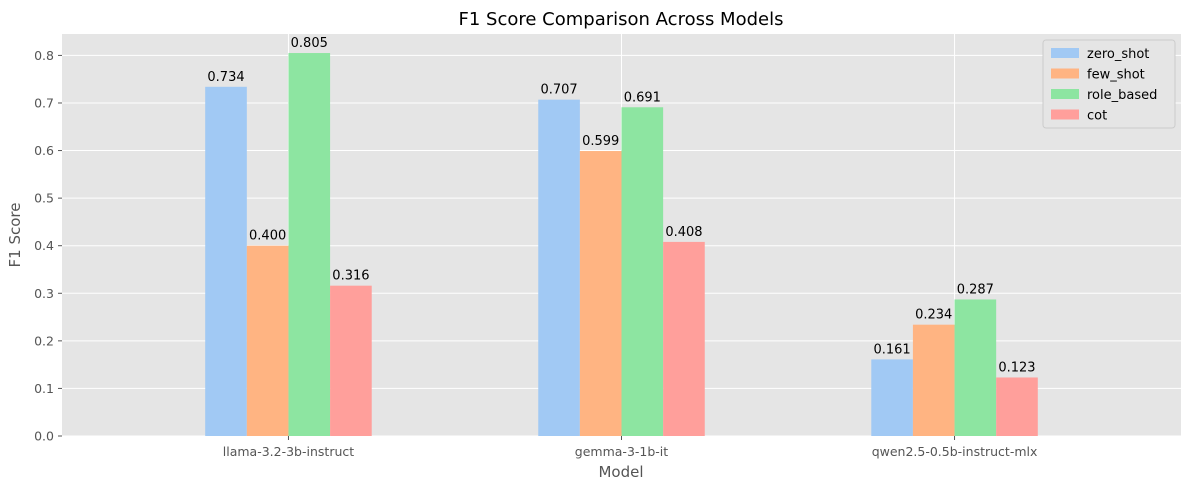 This screenshot has height=490, width=1189. Describe the element at coordinates (955, 451) in the screenshot. I see `x-tick-label: qwen2.5-0.5b-instruct-mlx` at that location.